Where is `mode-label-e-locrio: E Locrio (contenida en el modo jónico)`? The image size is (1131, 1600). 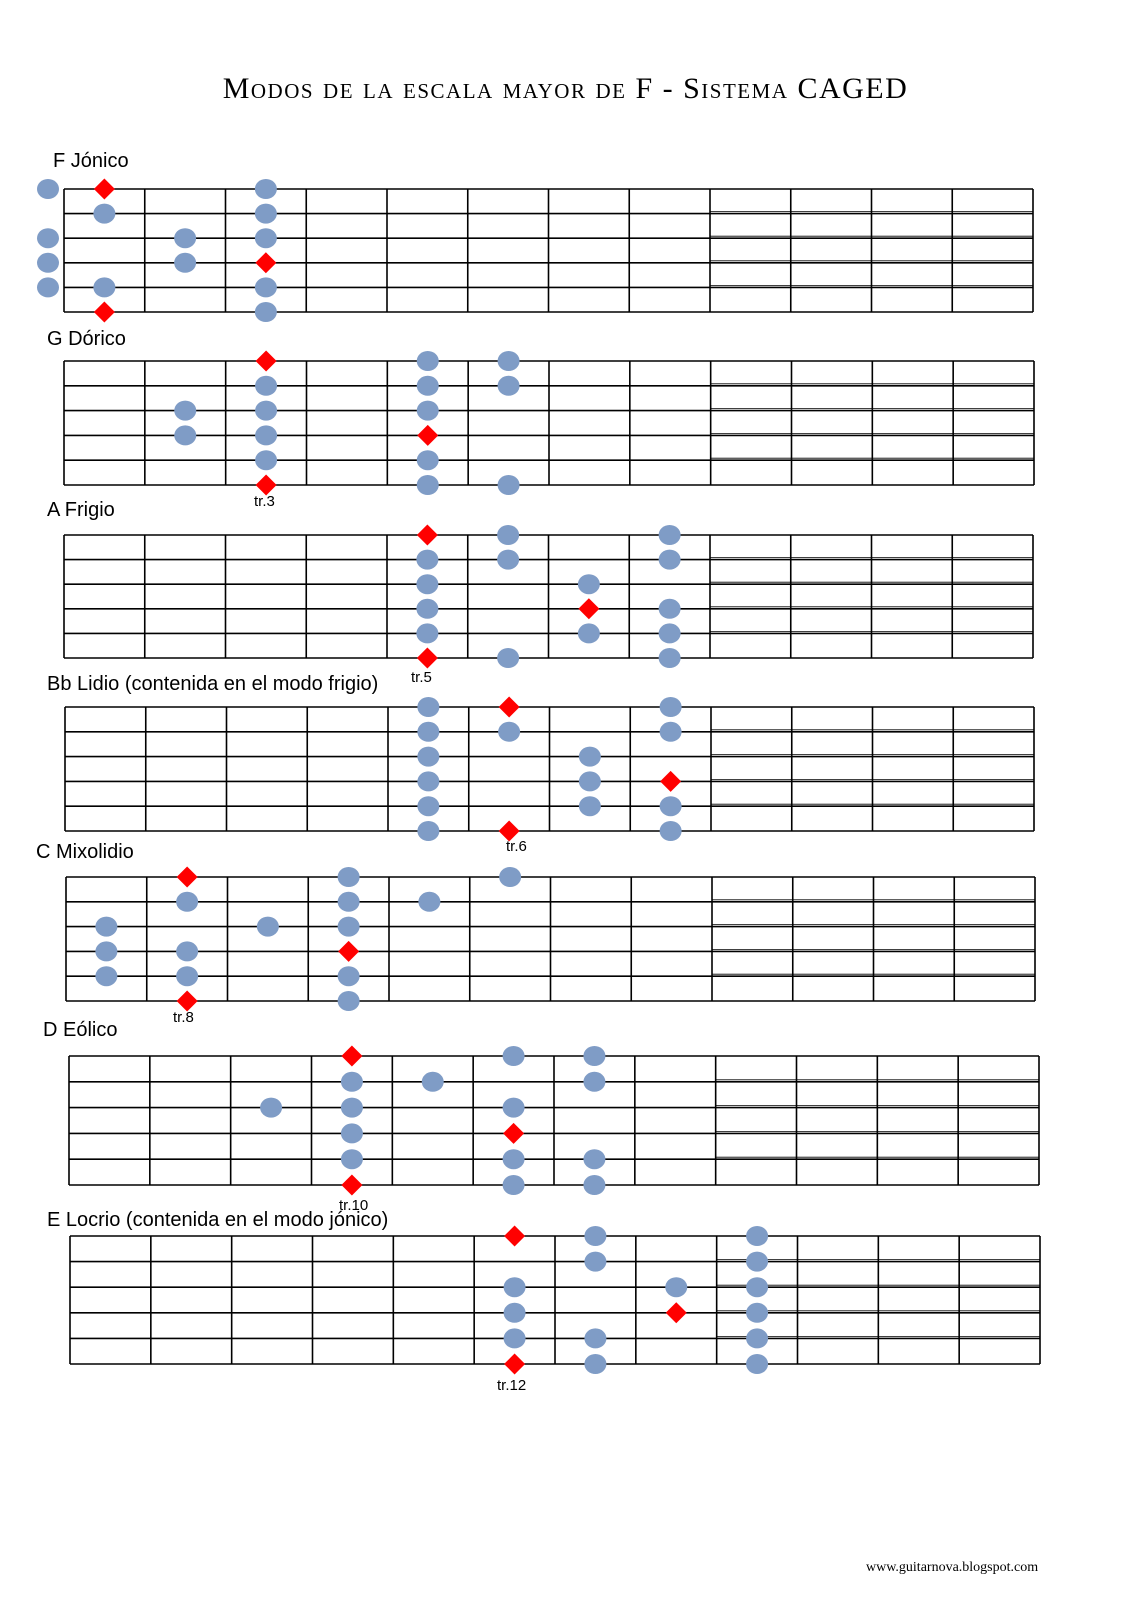 mode-label-e-locrio: E Locrio (contenida en el modo jónico) is located at coordinates (218, 1220).